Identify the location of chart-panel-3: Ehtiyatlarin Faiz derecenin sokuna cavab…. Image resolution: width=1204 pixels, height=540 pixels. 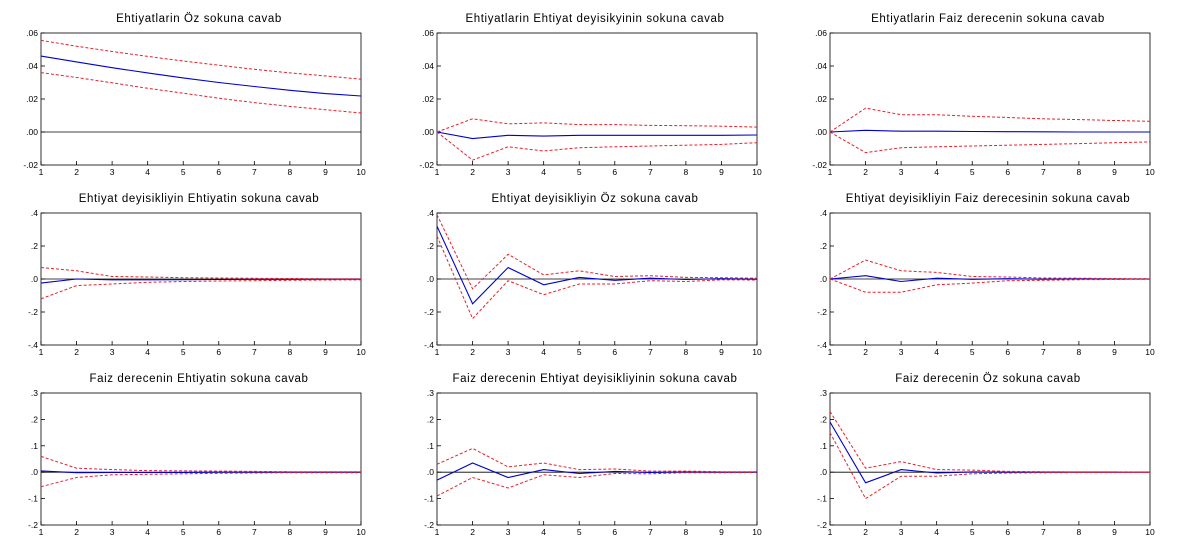
(988, 90).